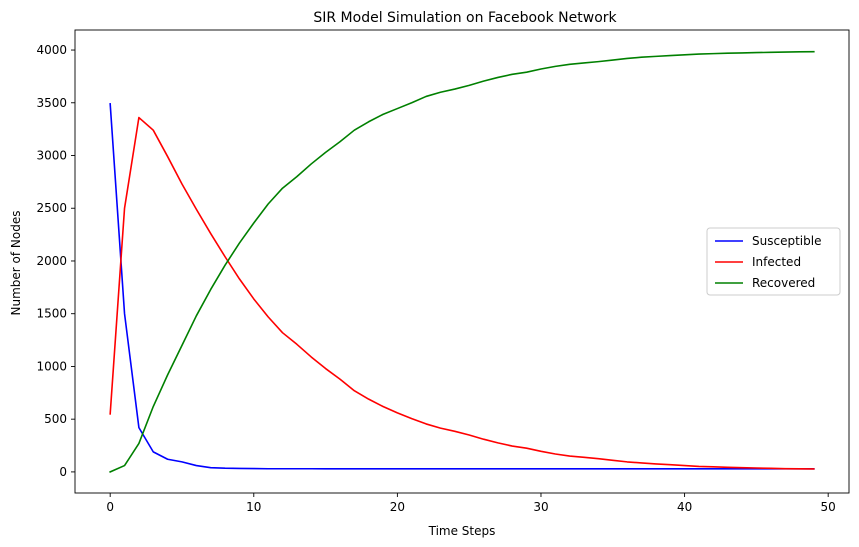 This screenshot has width=859, height=547. Describe the element at coordinates (51, 208) in the screenshot. I see `y-tick-label: 2500` at that location.